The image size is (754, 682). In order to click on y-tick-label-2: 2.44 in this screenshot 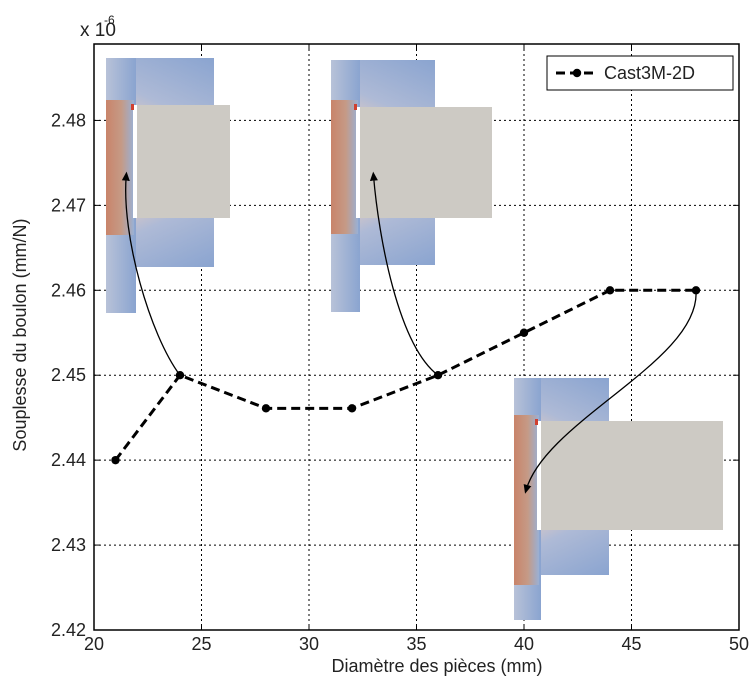, I will do `click(68, 460)`.